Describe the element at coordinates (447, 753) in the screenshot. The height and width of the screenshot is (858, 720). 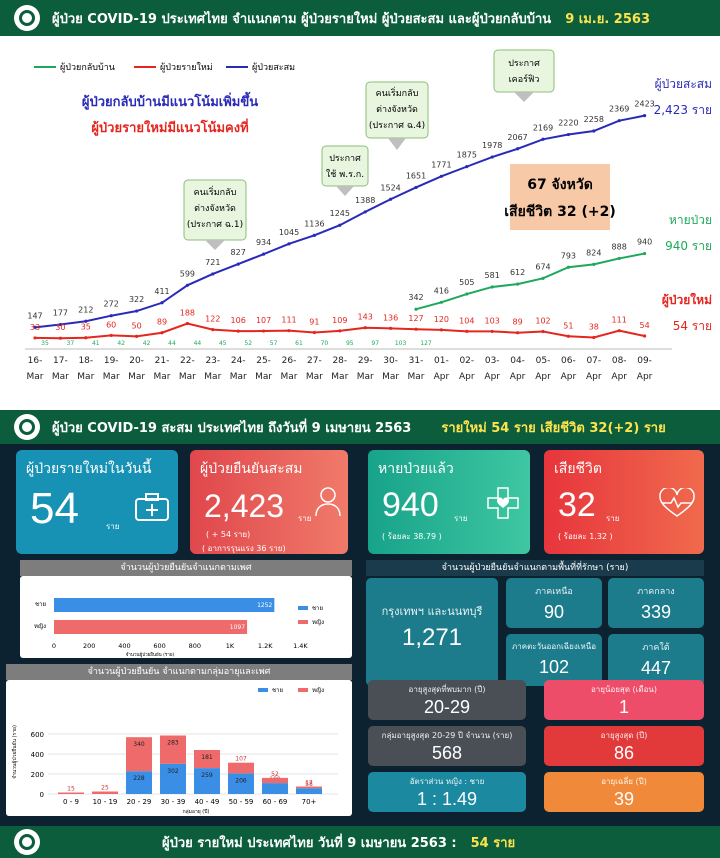
I see `stat-group-count-value: 568` at that location.